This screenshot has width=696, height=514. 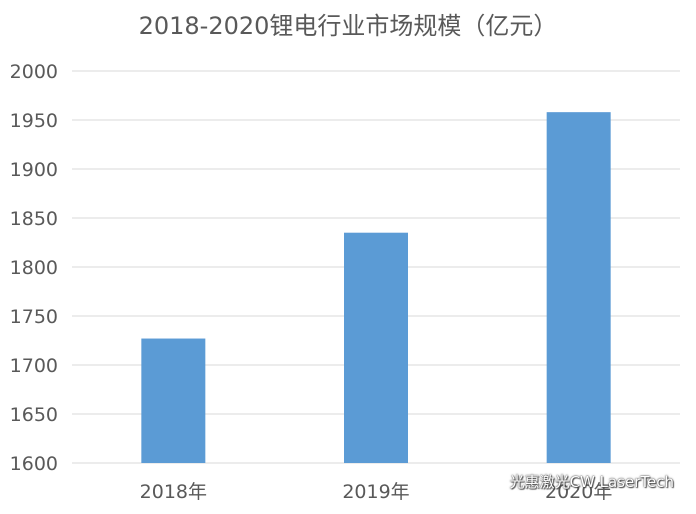 I want to click on watermark-text: 光惠激光CW LaserTech, so click(x=591, y=482).